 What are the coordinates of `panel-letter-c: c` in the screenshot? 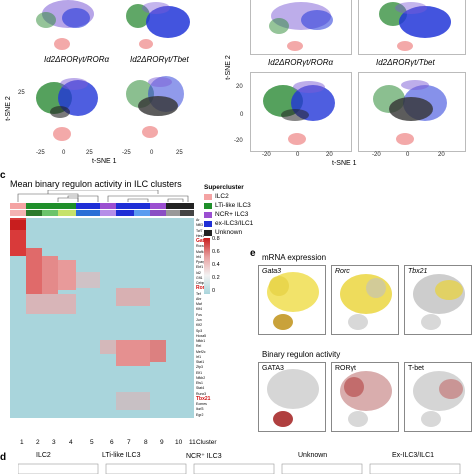 It's located at (3, 175).